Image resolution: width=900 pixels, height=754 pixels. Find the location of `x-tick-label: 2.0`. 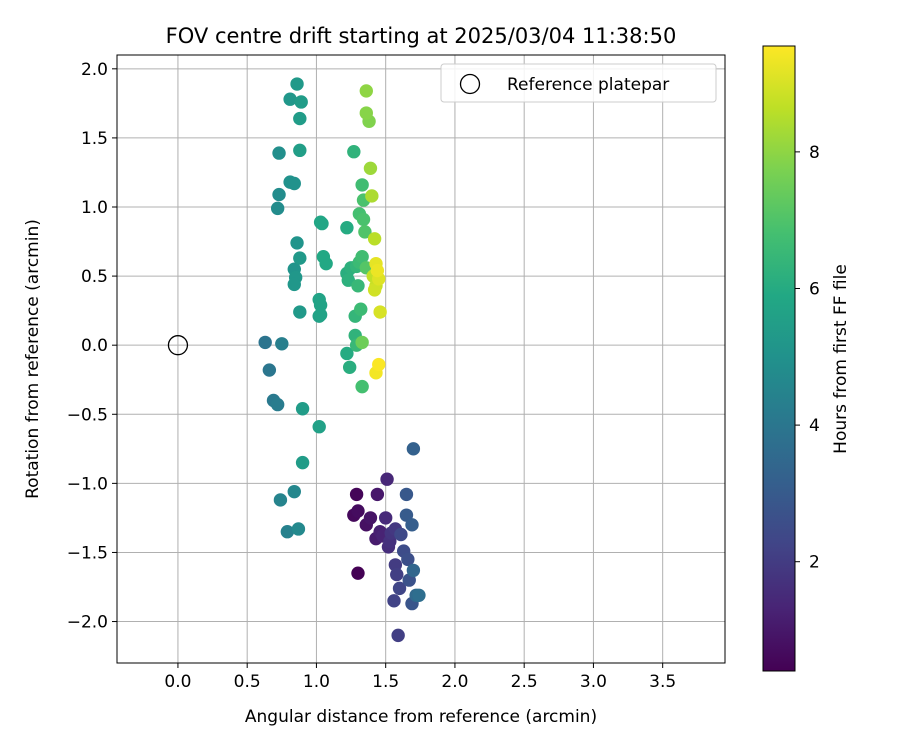

x-tick-label: 2.0 is located at coordinates (454, 682).